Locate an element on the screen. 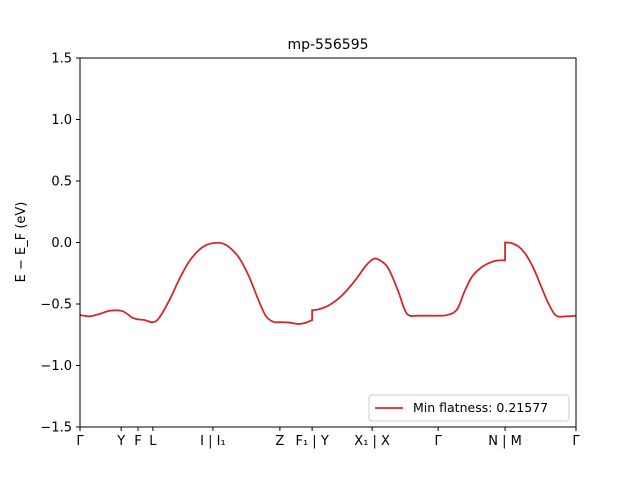 This screenshot has width=640, height=480. y-tick-label: −0.5 is located at coordinates (56, 305).